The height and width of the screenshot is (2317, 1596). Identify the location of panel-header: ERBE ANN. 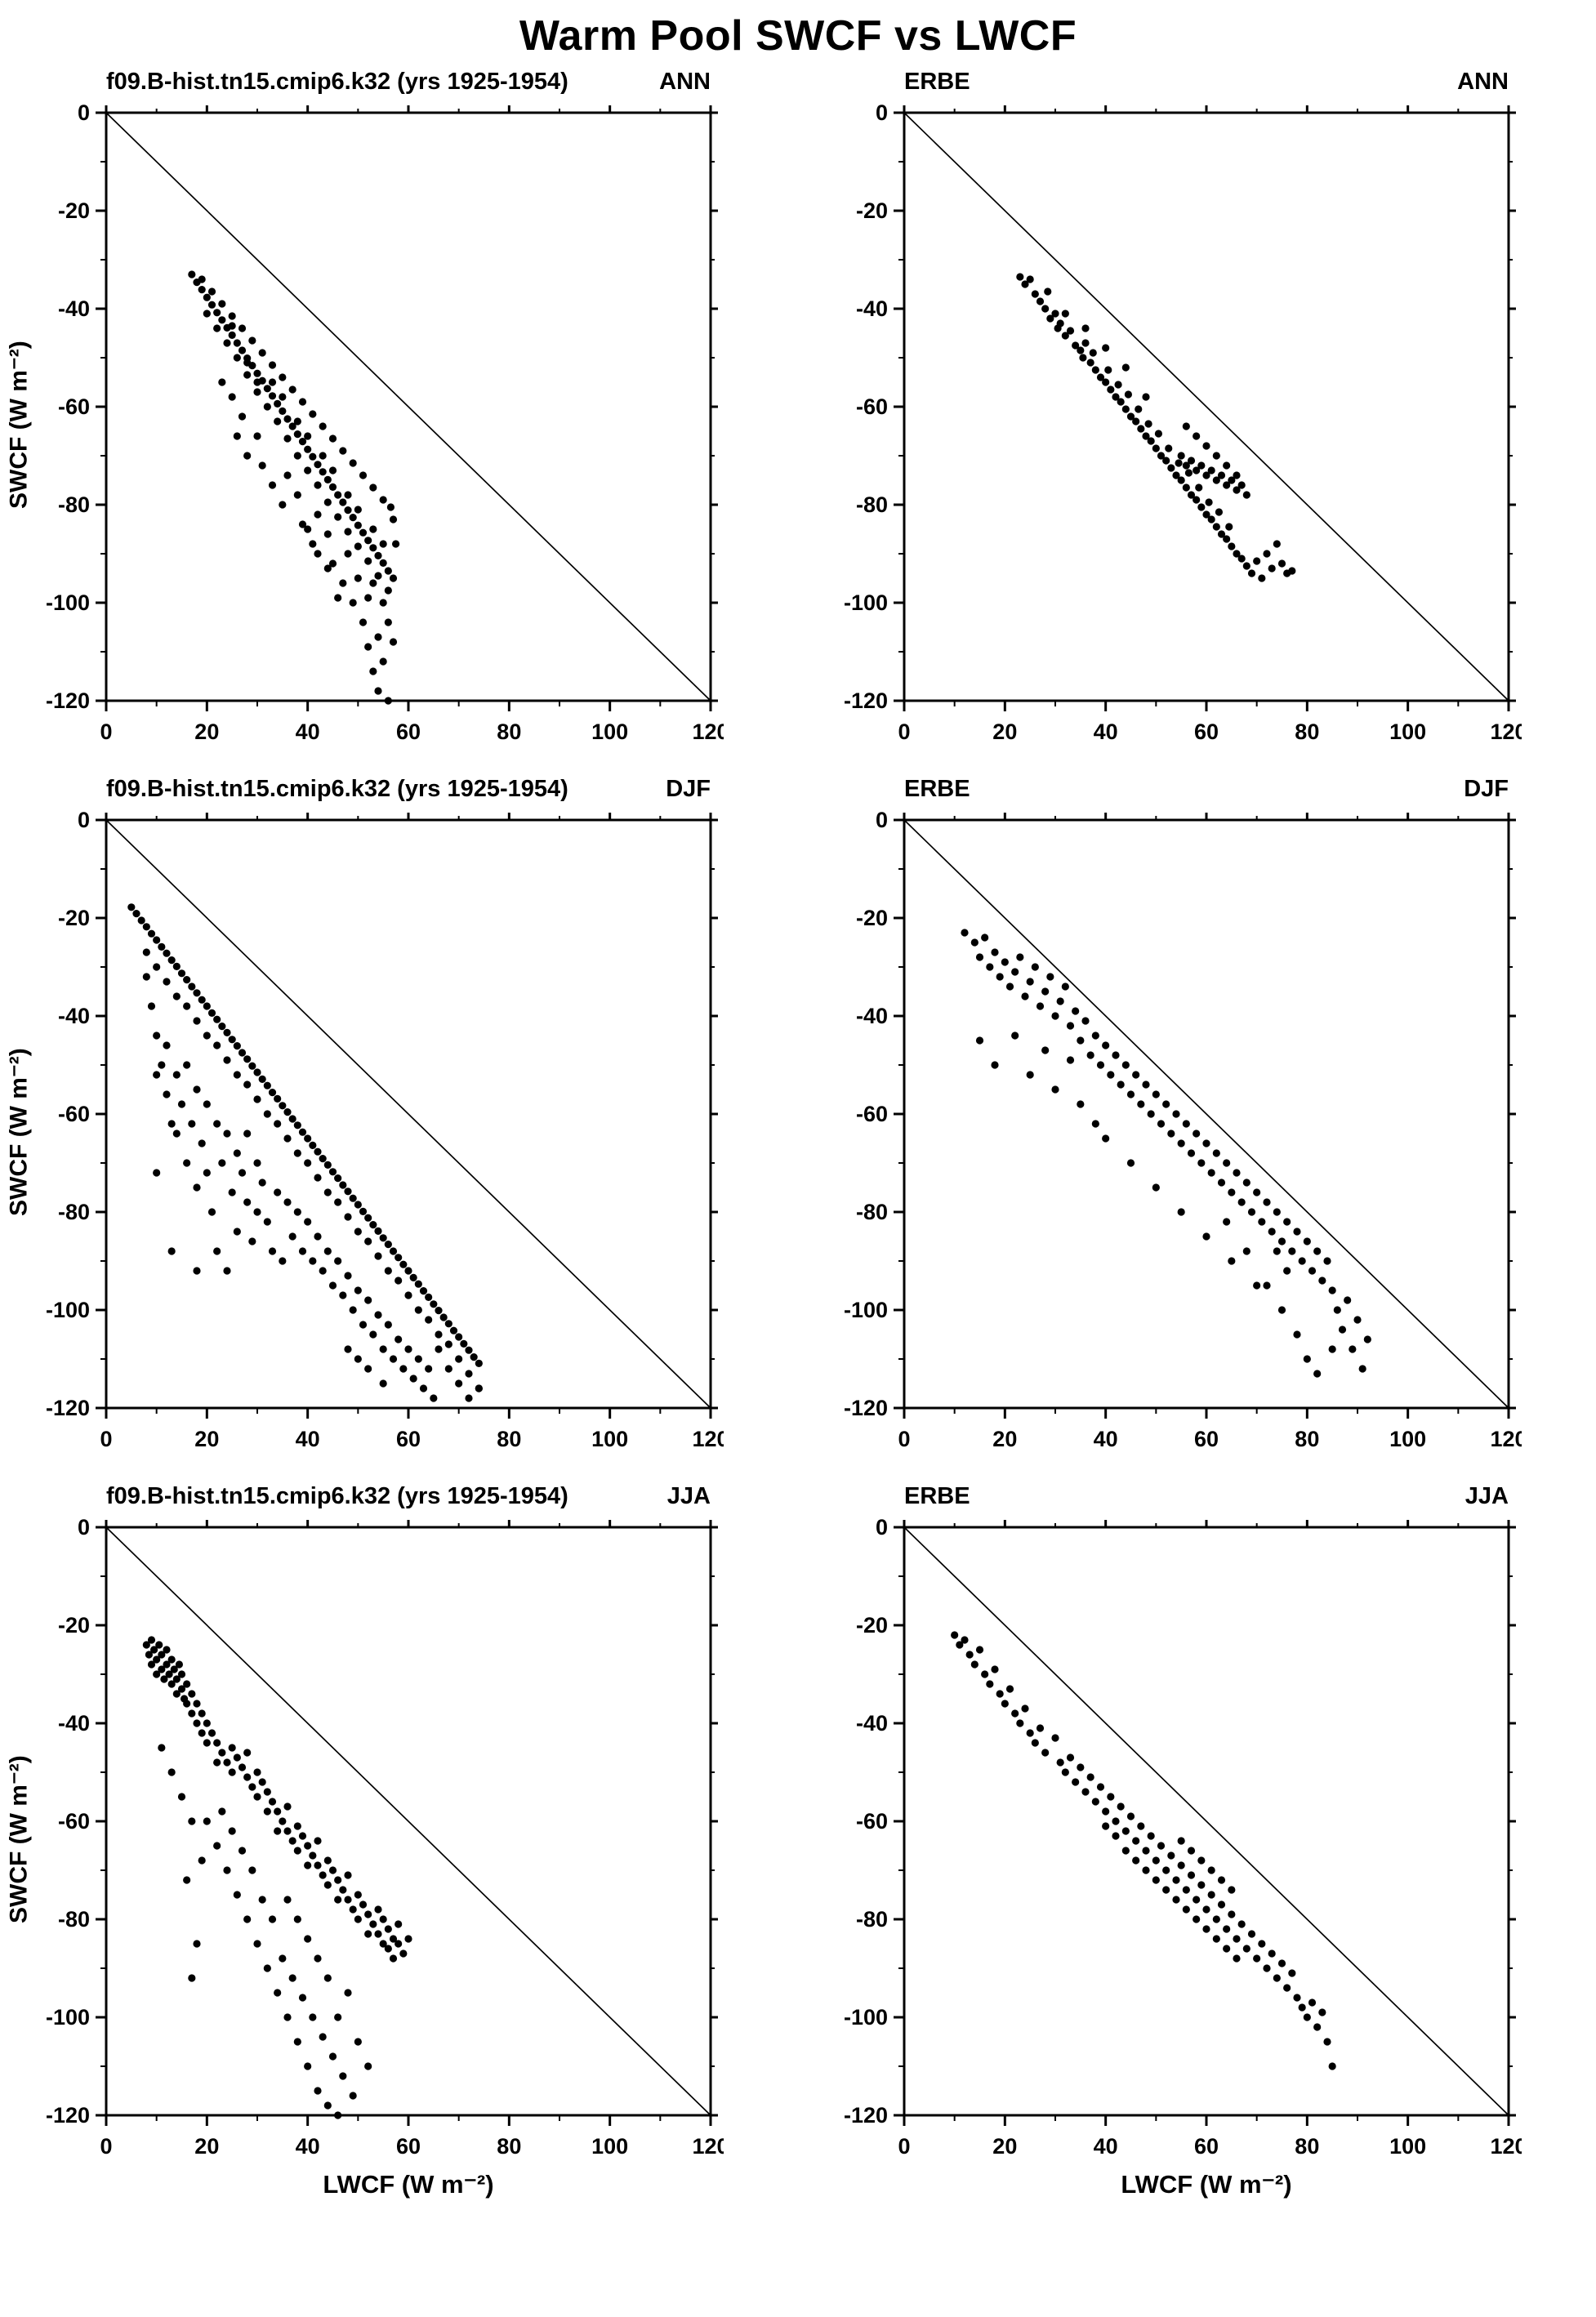
(1206, 81).